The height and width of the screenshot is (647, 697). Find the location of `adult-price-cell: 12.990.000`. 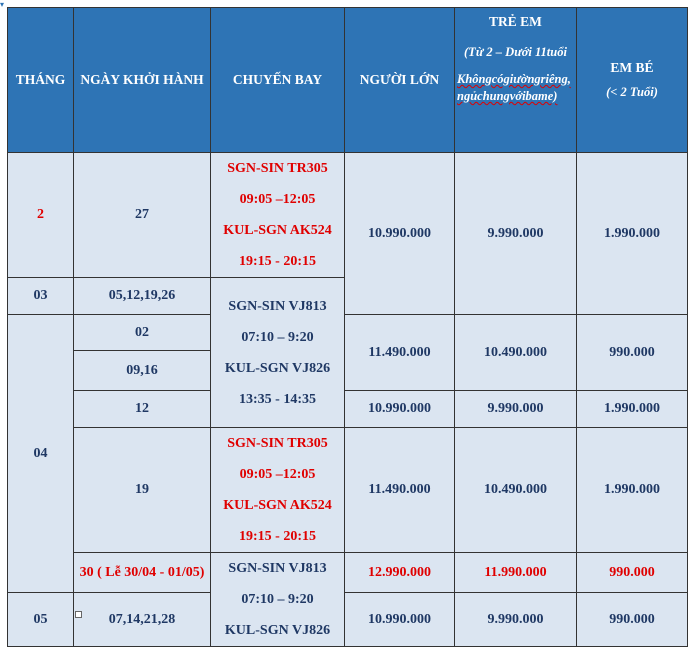

adult-price-cell: 12.990.000 is located at coordinates (399, 572).